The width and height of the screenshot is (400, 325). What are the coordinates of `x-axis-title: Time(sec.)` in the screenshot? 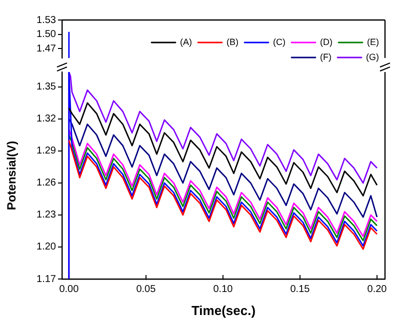 It's located at (223, 310).